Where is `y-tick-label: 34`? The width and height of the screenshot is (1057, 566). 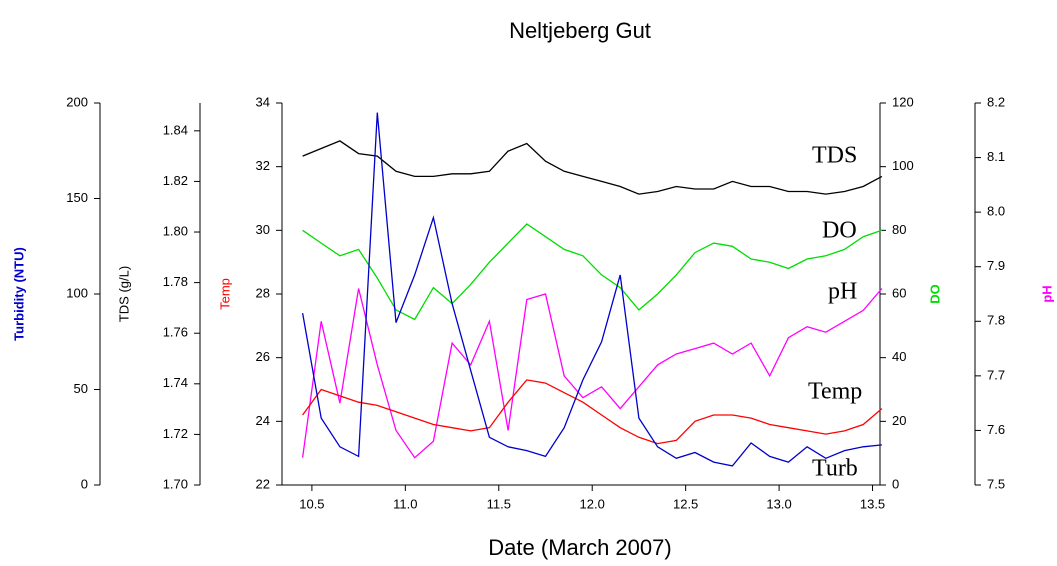
y-tick-label: 34 is located at coordinates (263, 101).